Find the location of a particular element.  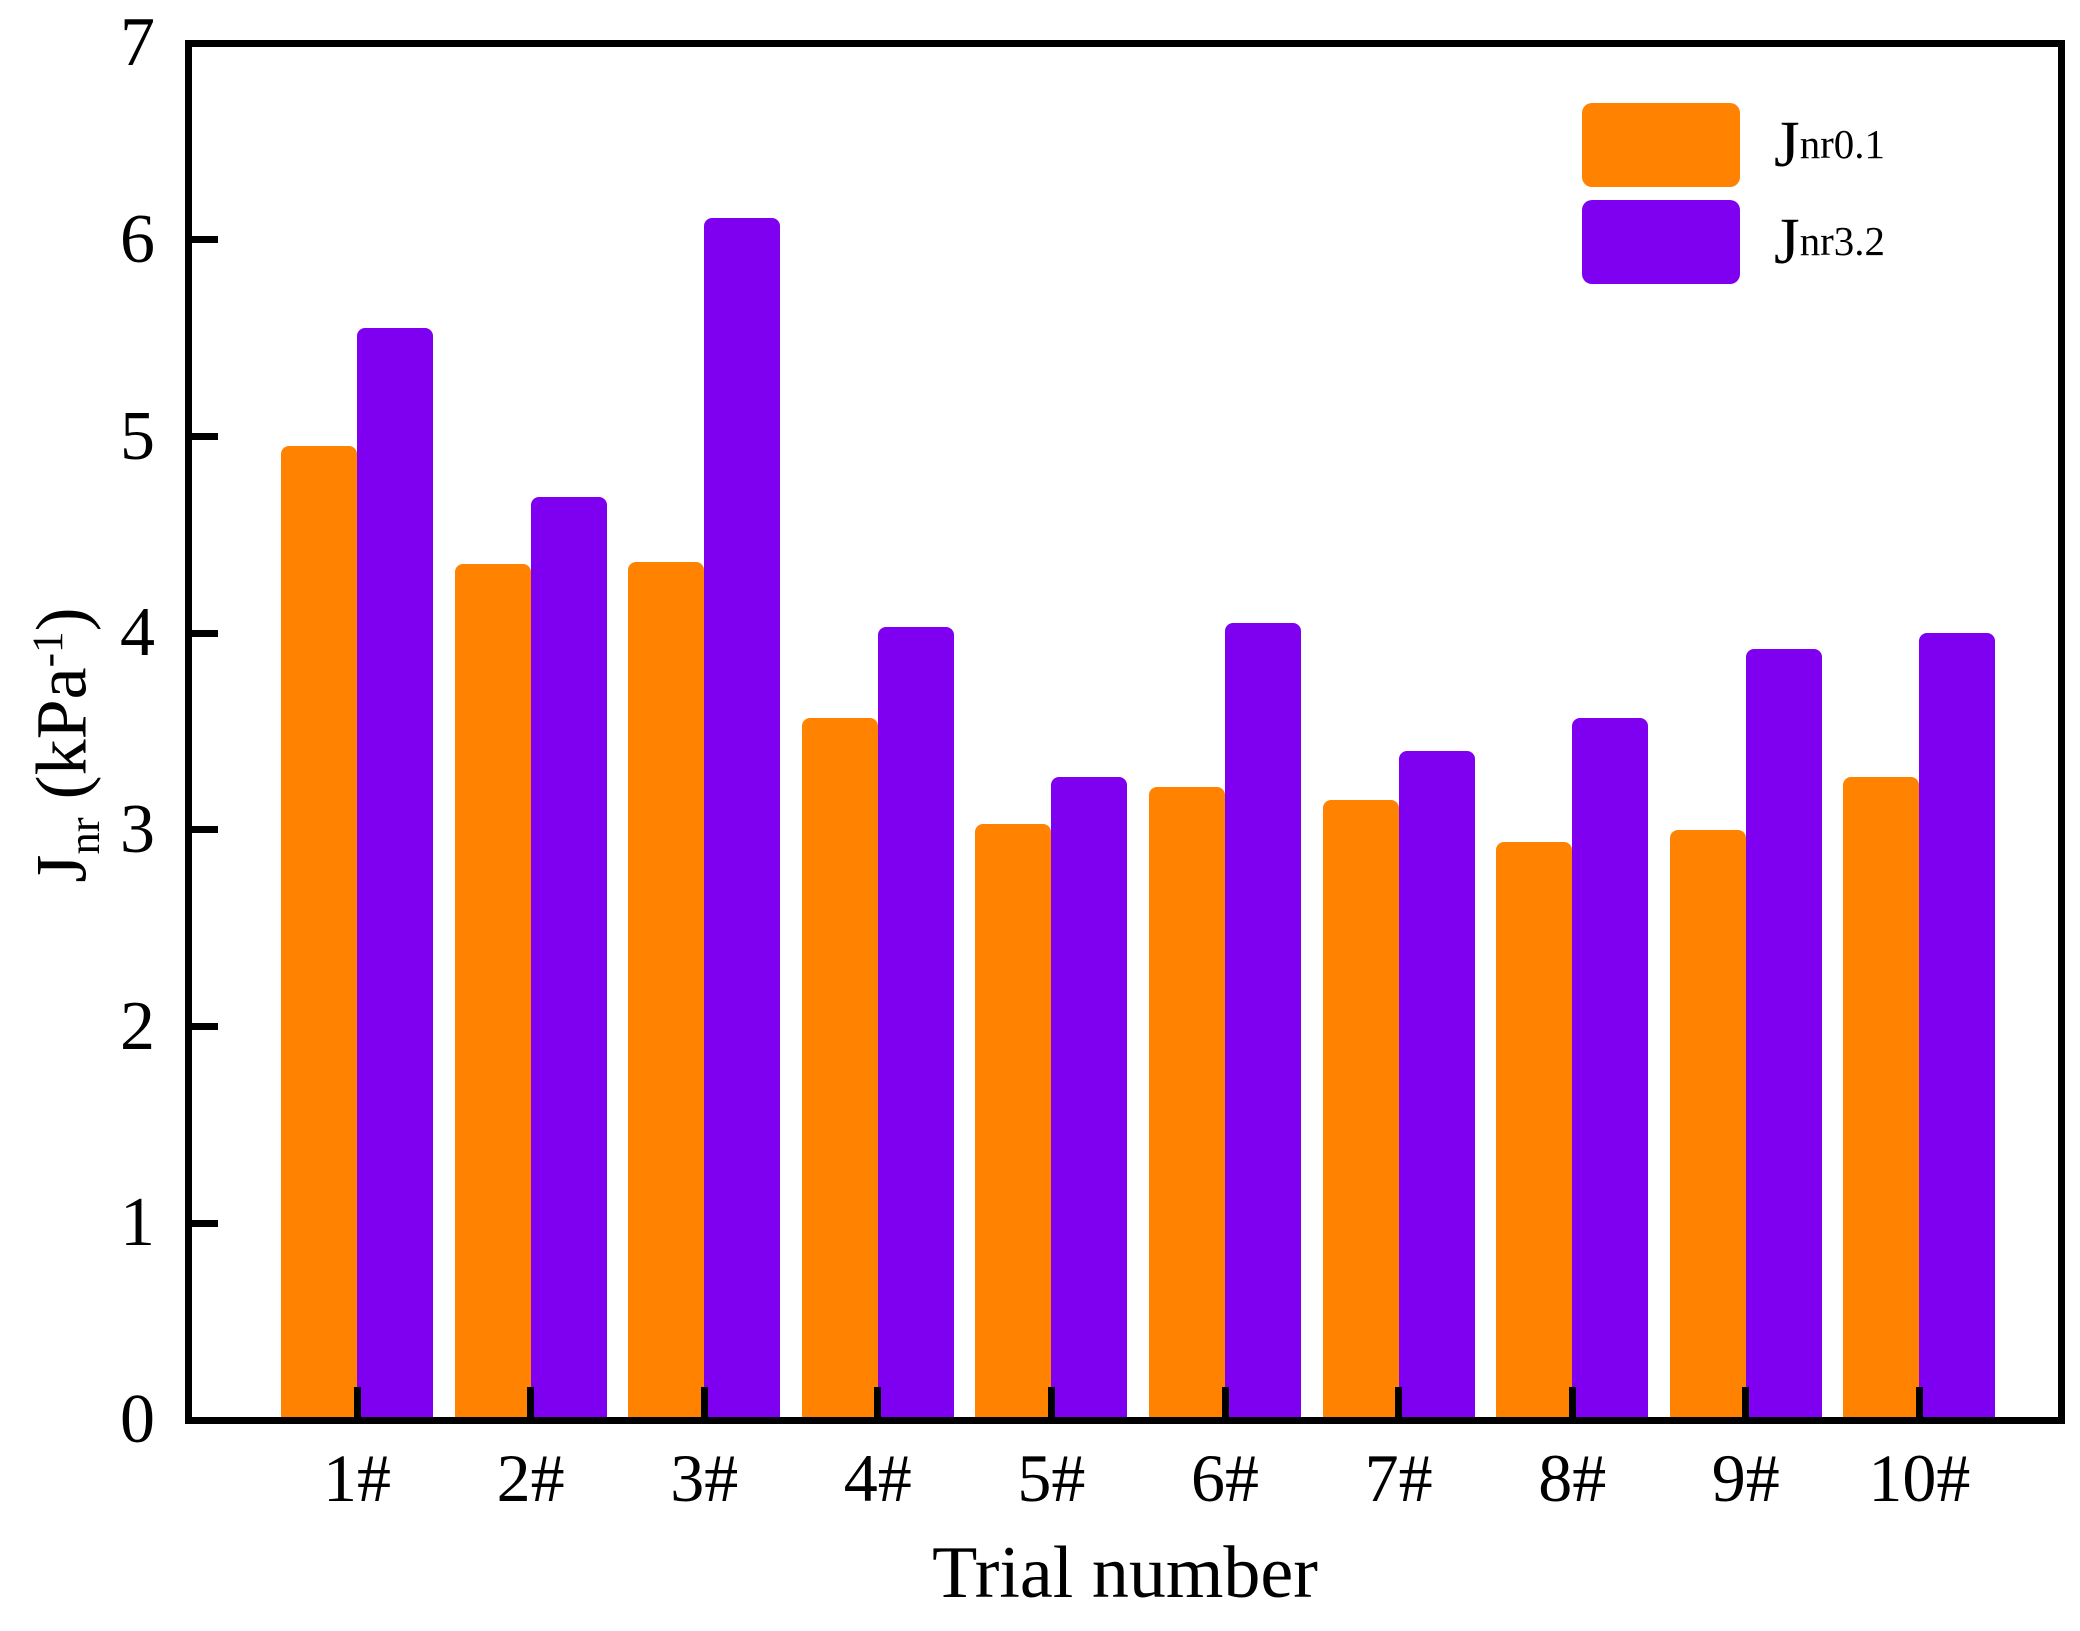

x-axis-tick-5# is located at coordinates (1051, 1402).